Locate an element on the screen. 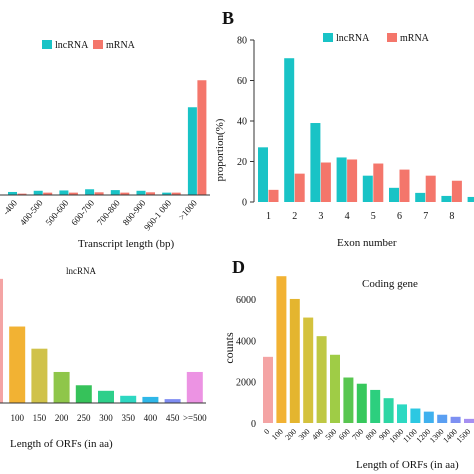 This screenshot has width=474, height=474. x-tick-label-400: -400 is located at coordinates (10, 206).